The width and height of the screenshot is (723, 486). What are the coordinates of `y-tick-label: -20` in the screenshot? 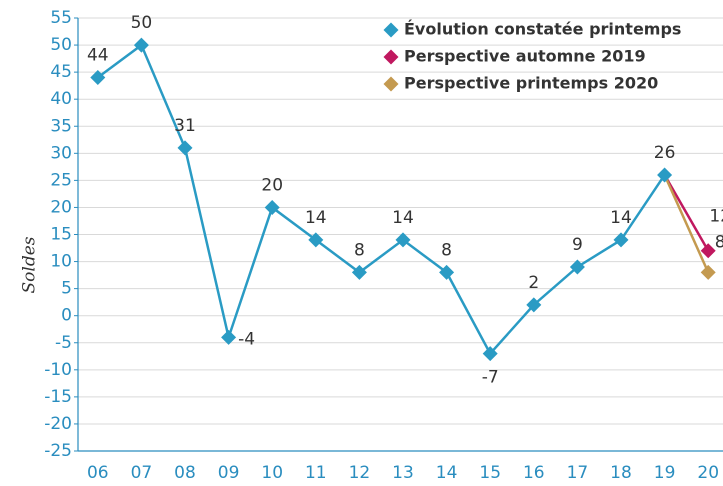 It's located at (58, 424).